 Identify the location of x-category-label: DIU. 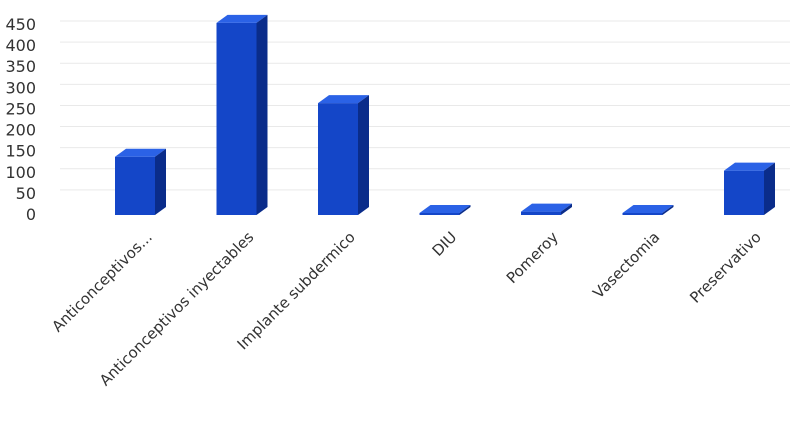
(445, 244).